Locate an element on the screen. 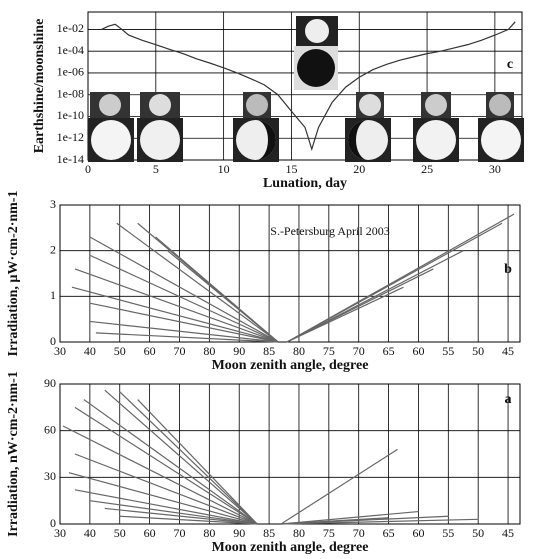 This screenshot has height=559, width=542. x-tick-label: 20 is located at coordinates (359, 169).